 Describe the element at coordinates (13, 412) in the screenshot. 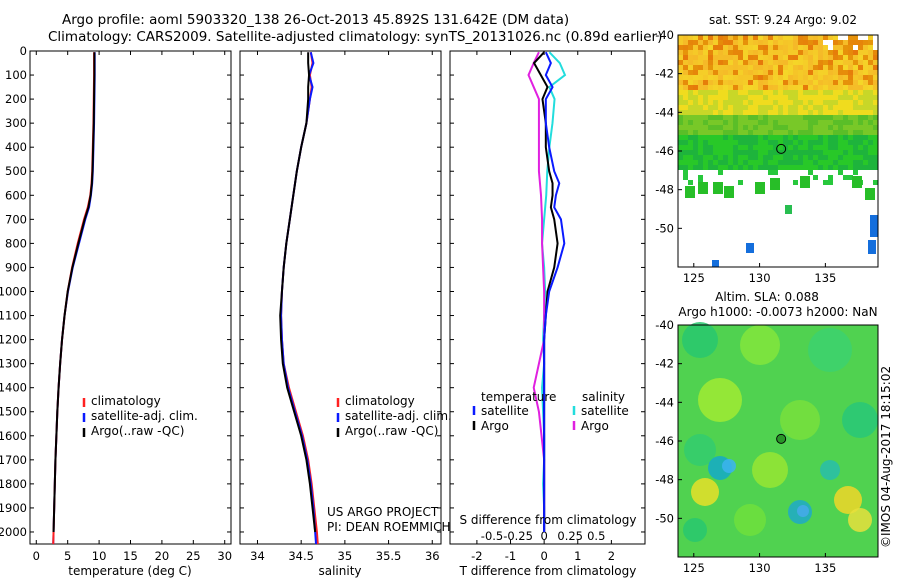

I see `y-tick-label: 1500` at that location.